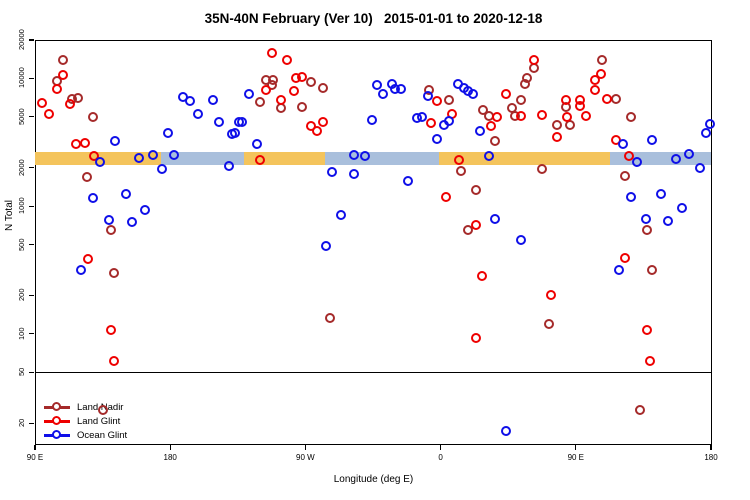 This screenshot has width=750, height=500. I want to click on y-tick-label: 10000, so click(21, 78).